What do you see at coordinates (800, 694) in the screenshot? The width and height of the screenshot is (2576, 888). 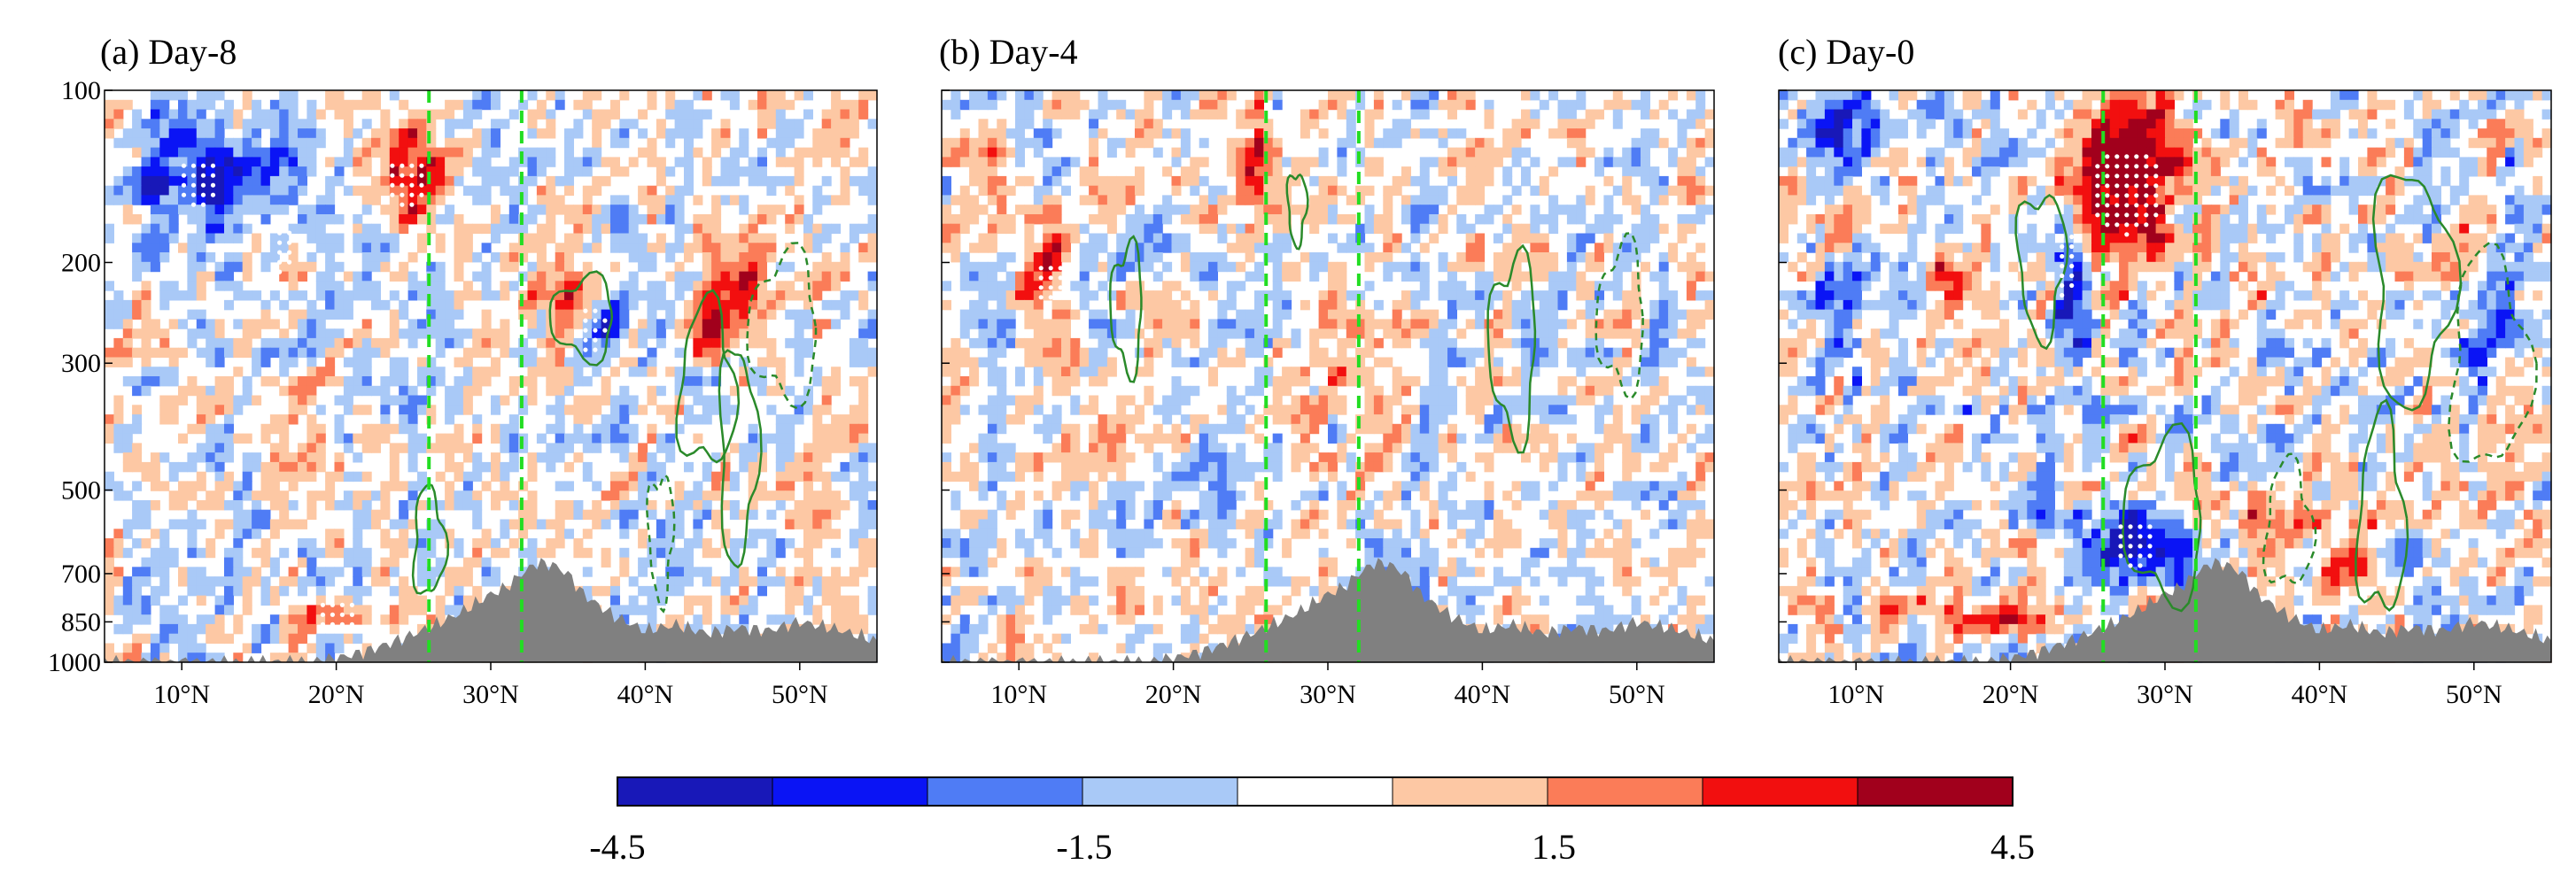 I see `x-tick-label: 50°N` at bounding box center [800, 694].